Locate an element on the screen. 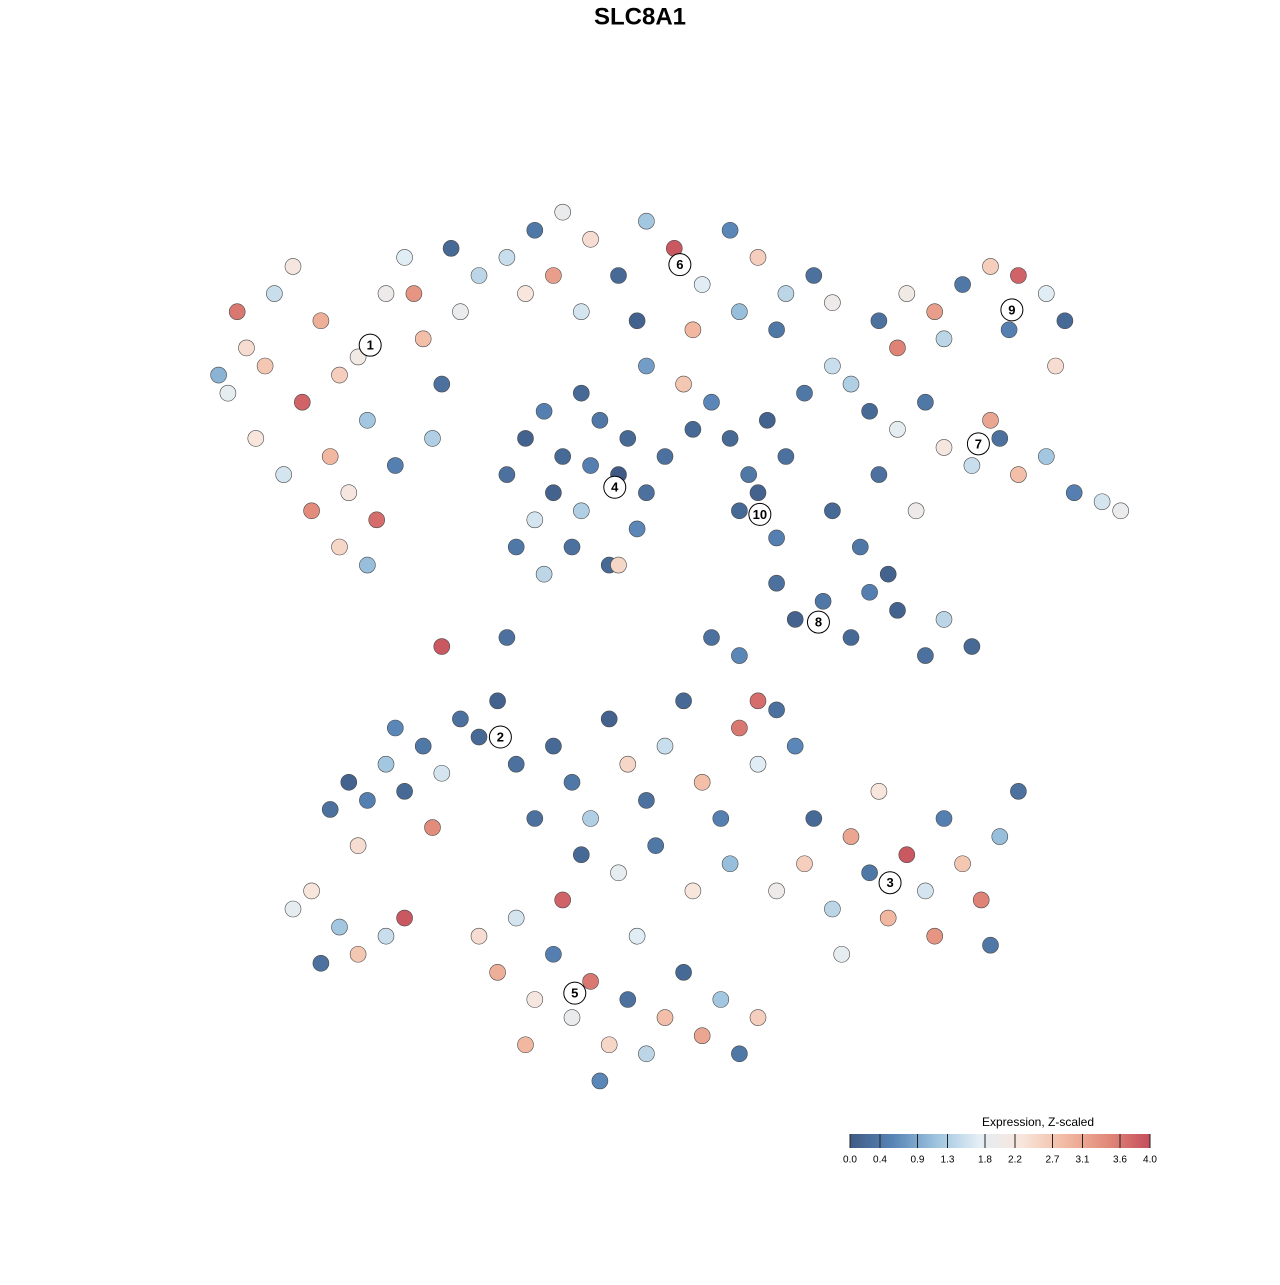 This screenshot has width=1280, height=1285. cluster-label: 7 is located at coordinates (978, 443).